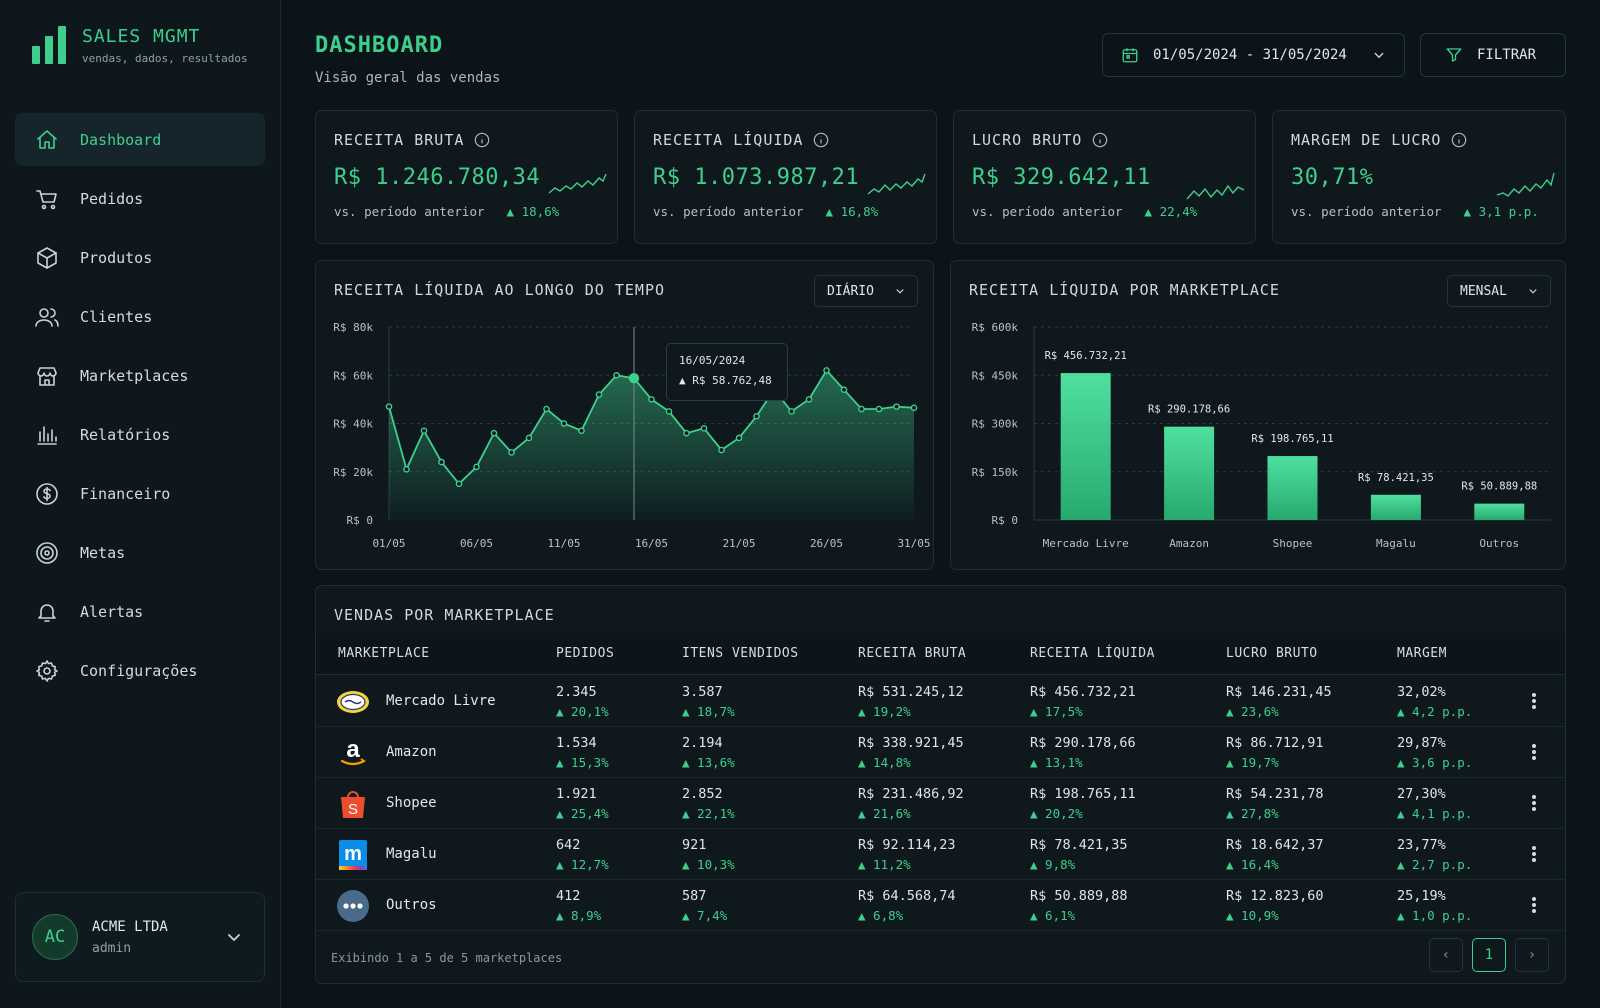 This screenshot has height=1008, width=1600. I want to click on period-select: DIÁRIO, so click(866, 291).